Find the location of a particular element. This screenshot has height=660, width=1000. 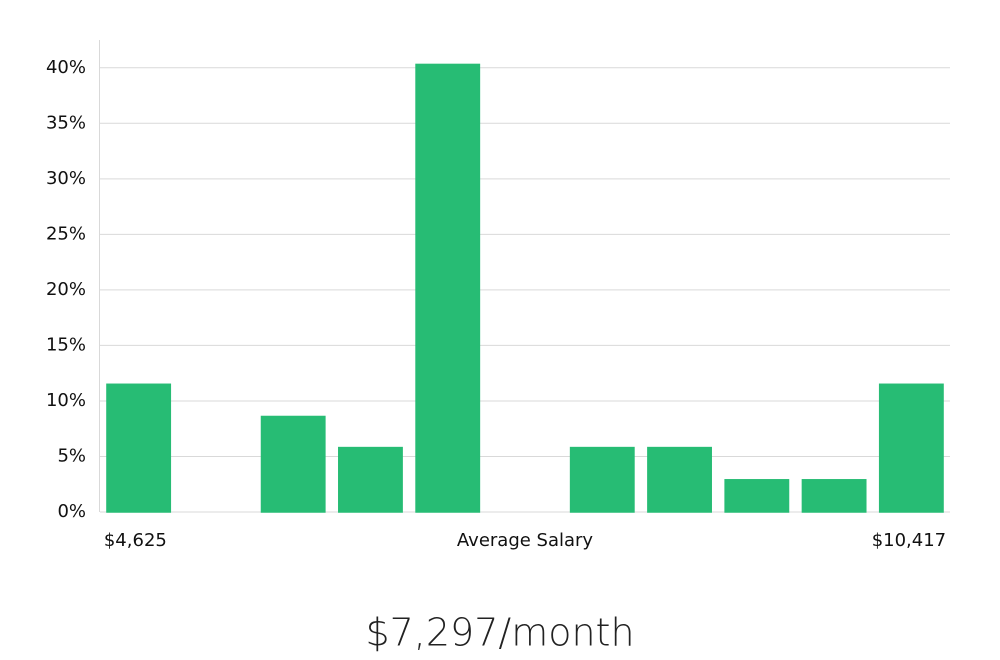

y-tick-label: 5% is located at coordinates (71, 455).